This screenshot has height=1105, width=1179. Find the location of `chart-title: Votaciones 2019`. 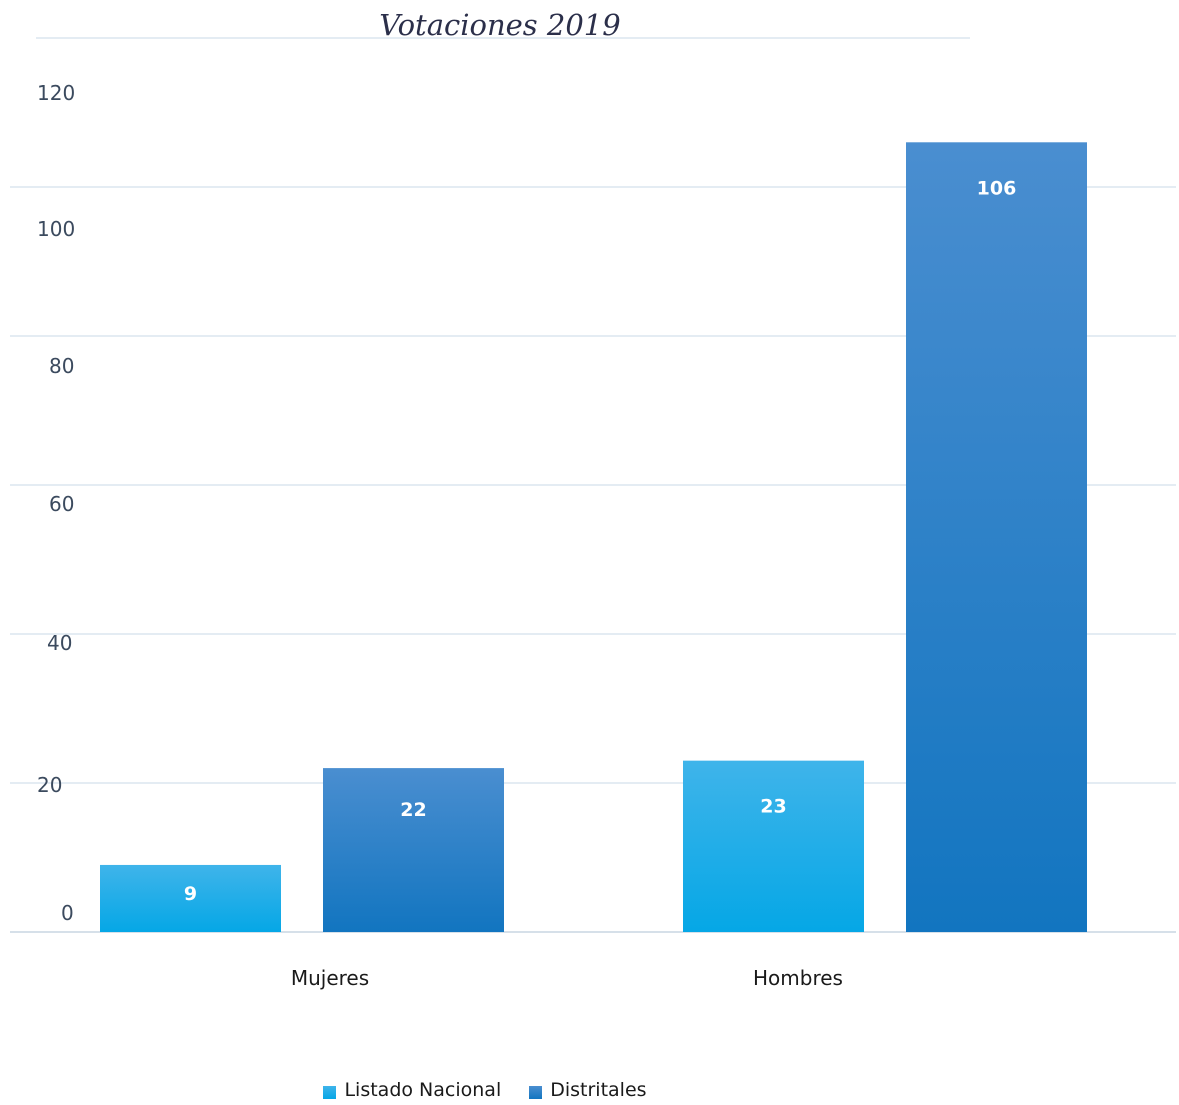

chart-title: Votaciones 2019 is located at coordinates (500, 25).